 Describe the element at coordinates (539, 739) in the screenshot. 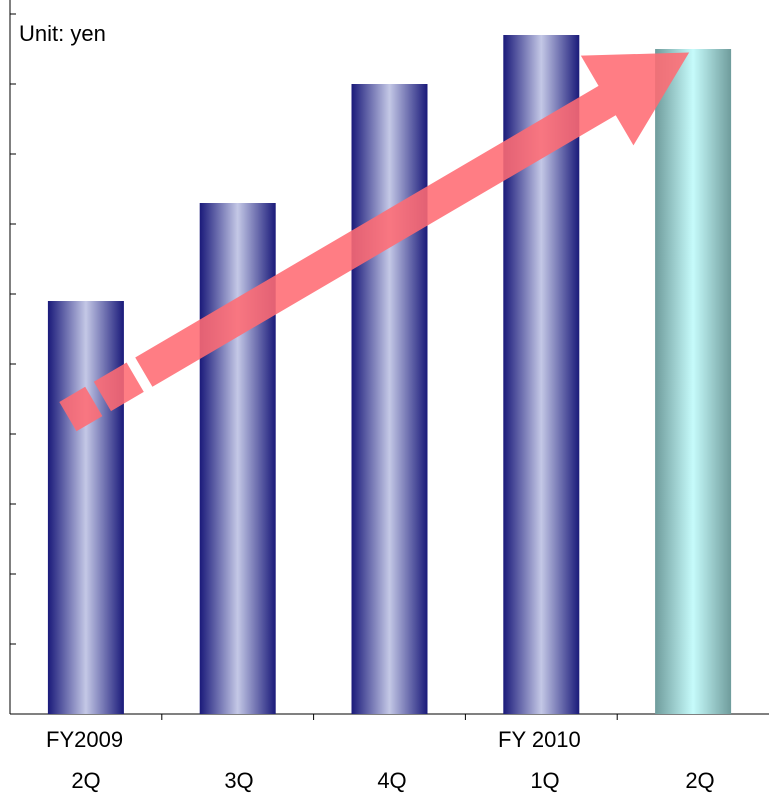

I see `fiscal-year-label-2010: FY 2010` at that location.